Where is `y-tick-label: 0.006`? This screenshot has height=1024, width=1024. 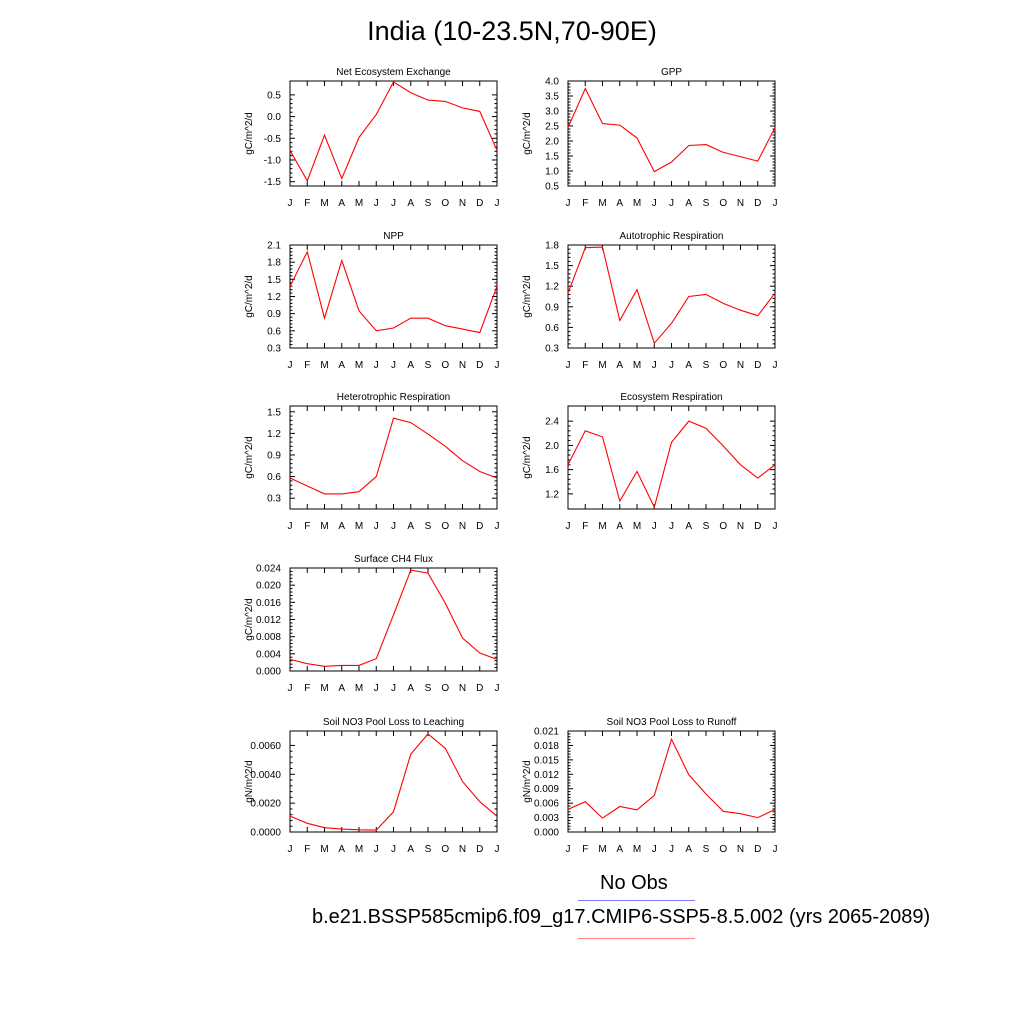 y-tick-label: 0.006 is located at coordinates (546, 804).